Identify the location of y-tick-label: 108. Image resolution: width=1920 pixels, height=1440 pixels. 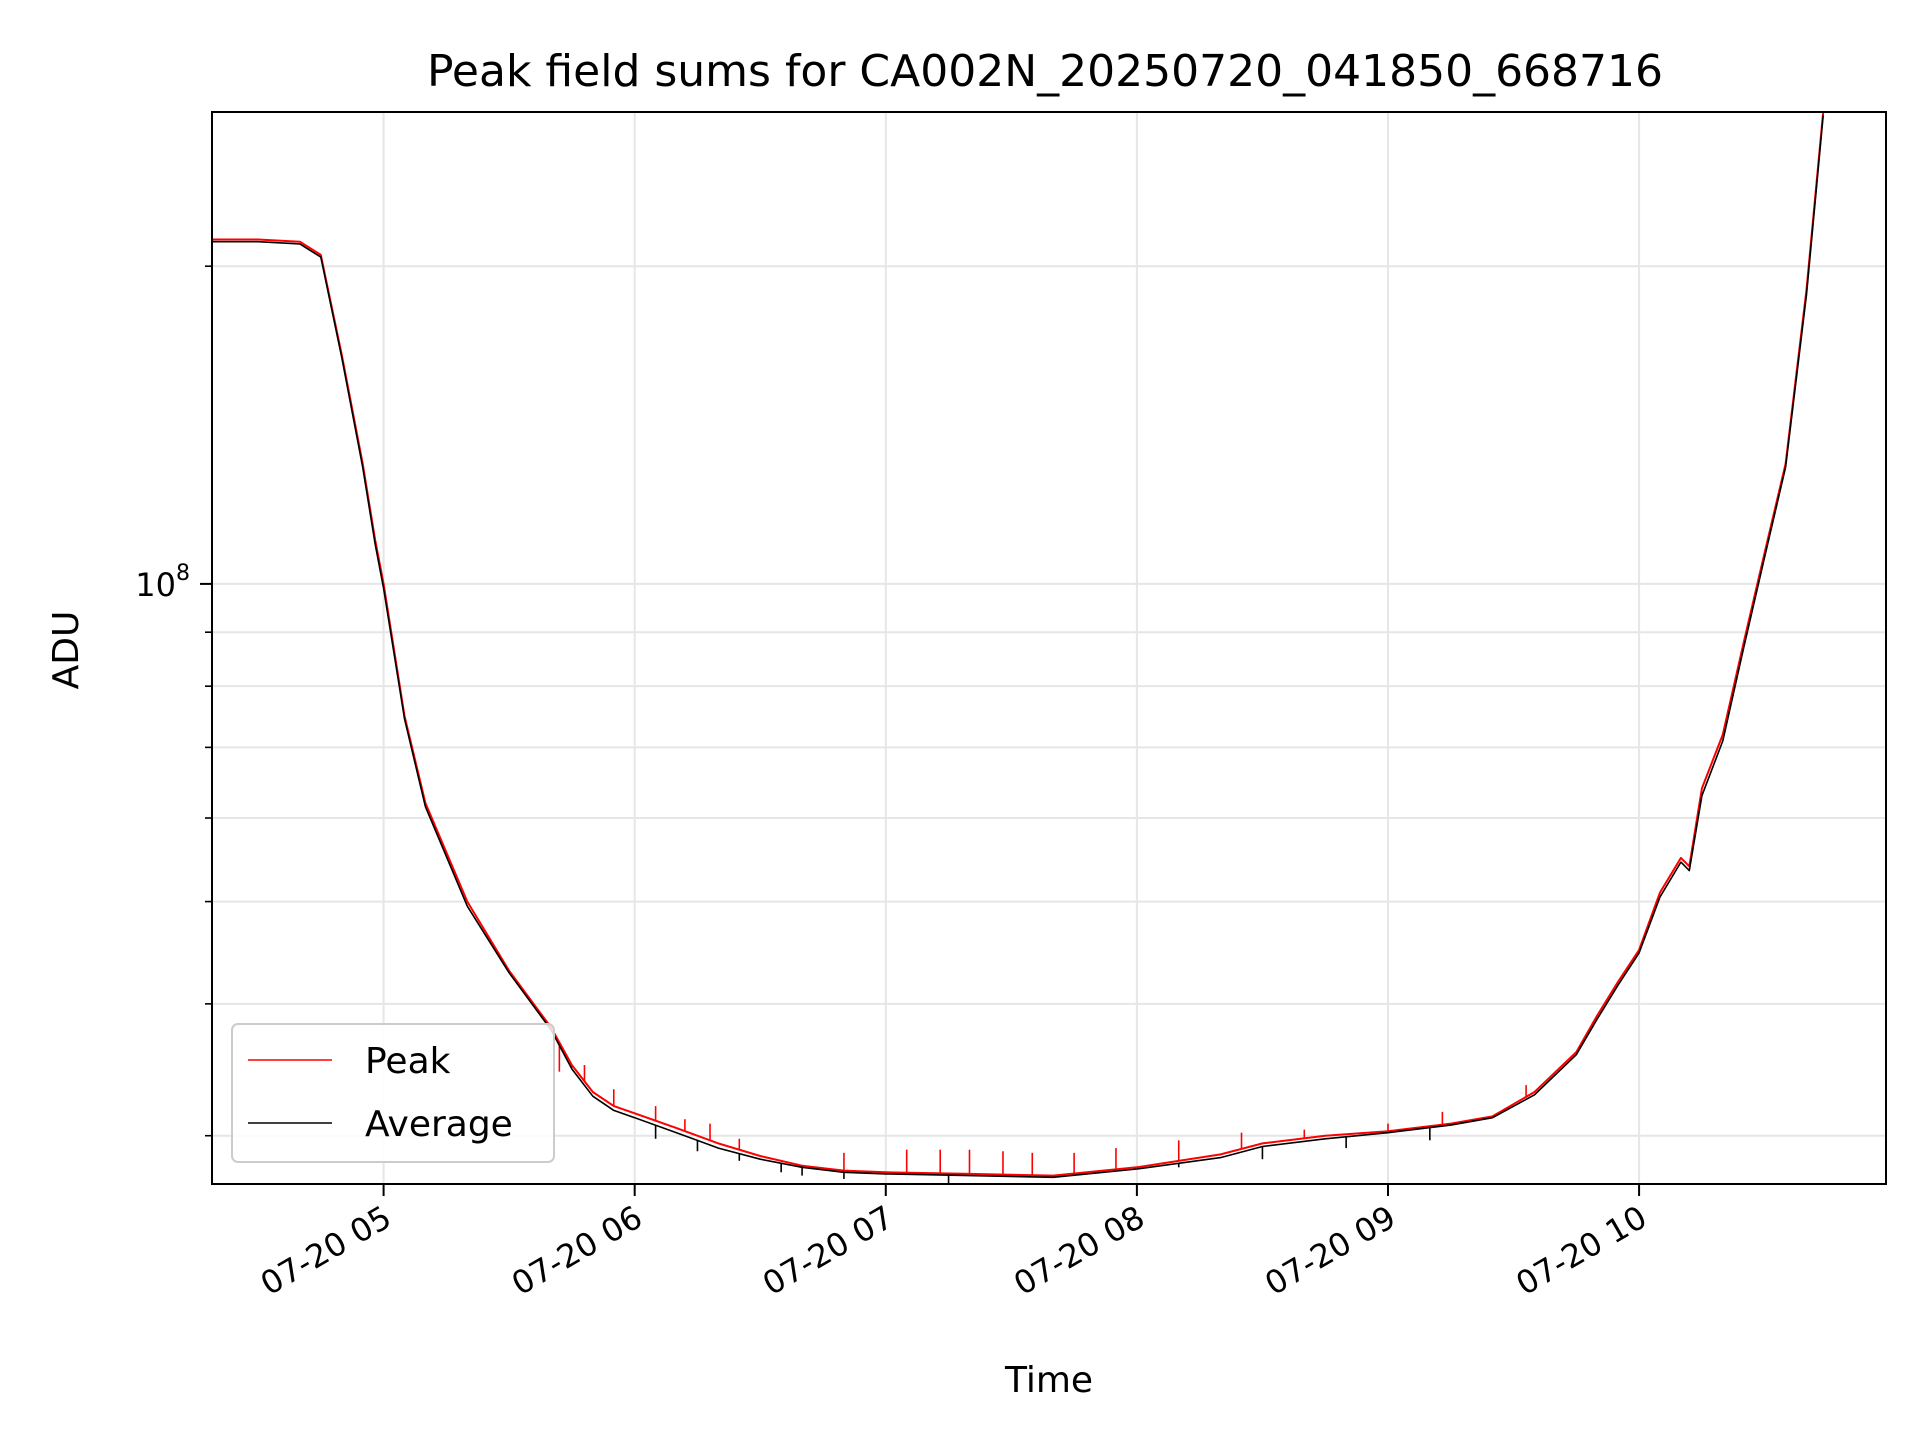
(162, 582).